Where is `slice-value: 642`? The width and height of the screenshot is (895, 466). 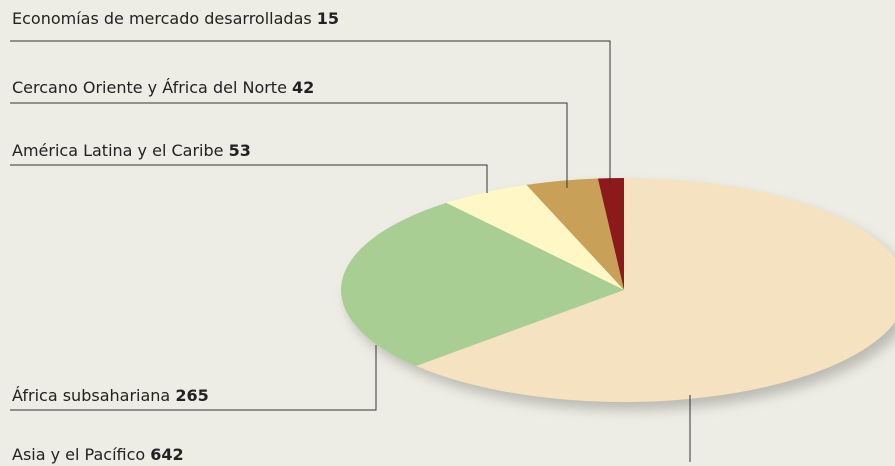 slice-value: 642 is located at coordinates (166, 454).